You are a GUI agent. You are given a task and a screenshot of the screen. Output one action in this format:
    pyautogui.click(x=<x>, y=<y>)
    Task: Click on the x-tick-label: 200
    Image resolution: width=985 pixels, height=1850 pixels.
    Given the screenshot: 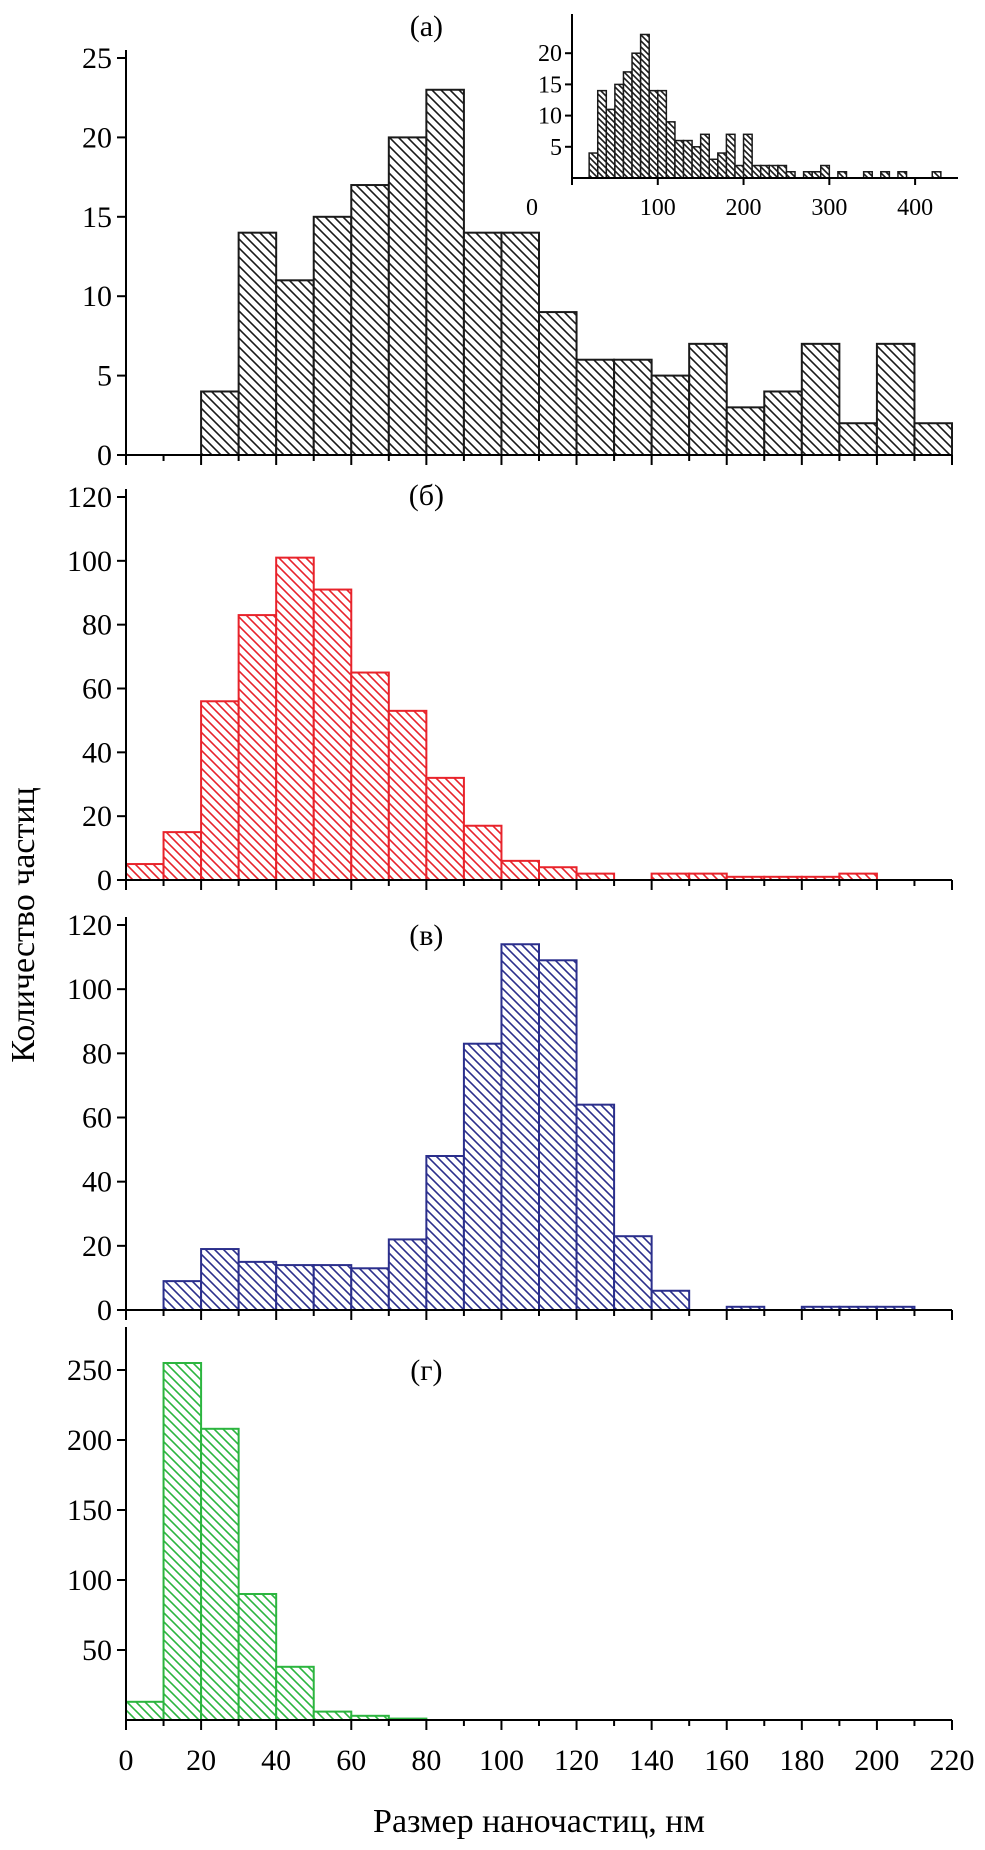 What is the action you would take?
    pyautogui.click(x=876, y=1760)
    